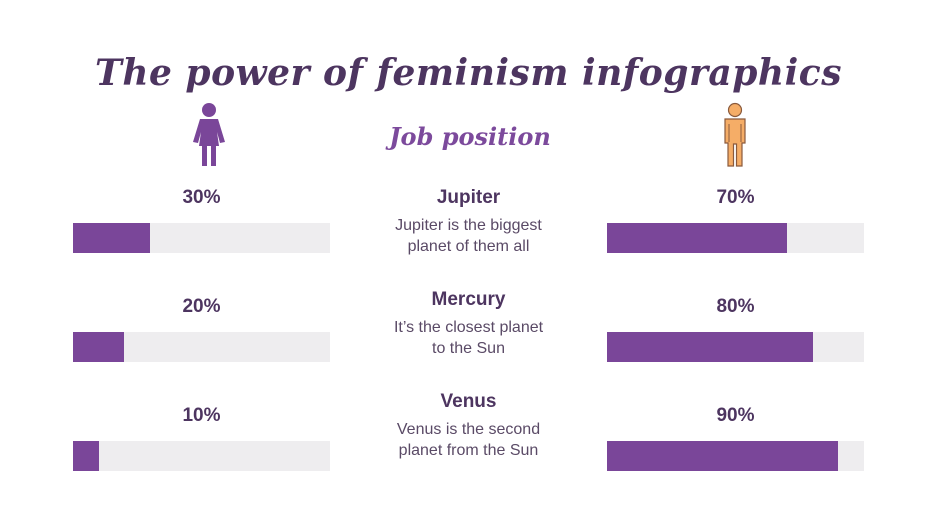 This screenshot has height=527, width=937. What do you see at coordinates (201, 306) in the screenshot?
I see `left-percent-label: 20%` at bounding box center [201, 306].